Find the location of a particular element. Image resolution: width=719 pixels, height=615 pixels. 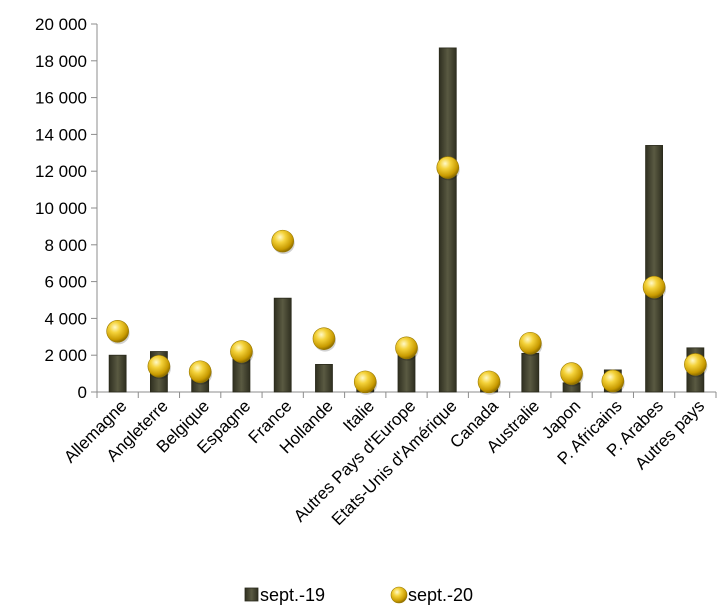

legend: sept.-19 sept.-20 is located at coordinates (358, 595).